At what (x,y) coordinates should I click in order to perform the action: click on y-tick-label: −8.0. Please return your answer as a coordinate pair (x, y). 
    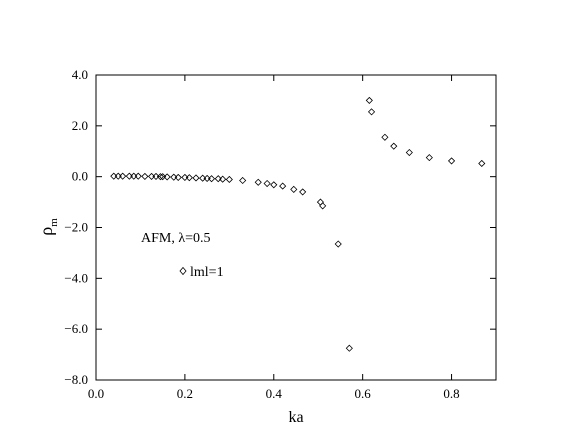
    Looking at the image, I should click on (76, 379).